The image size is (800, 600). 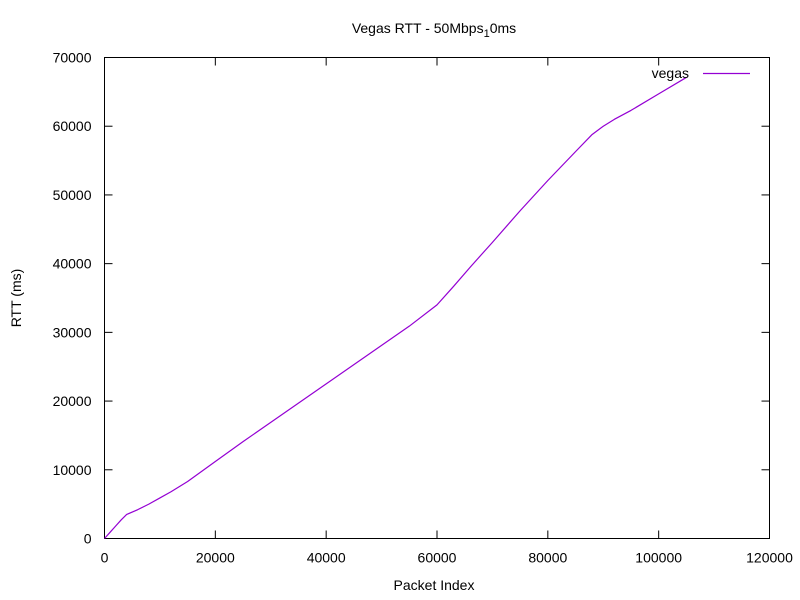 I want to click on y-tick-label-4: 40000, so click(x=72, y=264).